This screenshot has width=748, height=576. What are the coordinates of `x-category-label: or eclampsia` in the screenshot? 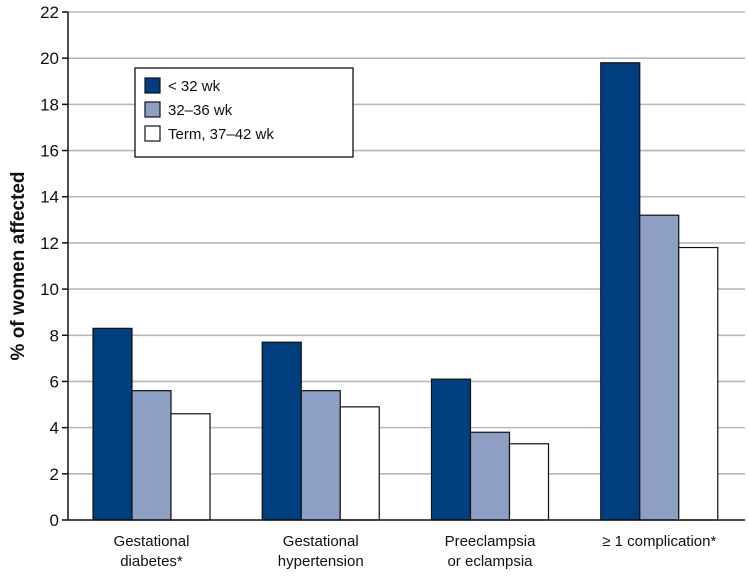 It's located at (490, 561).